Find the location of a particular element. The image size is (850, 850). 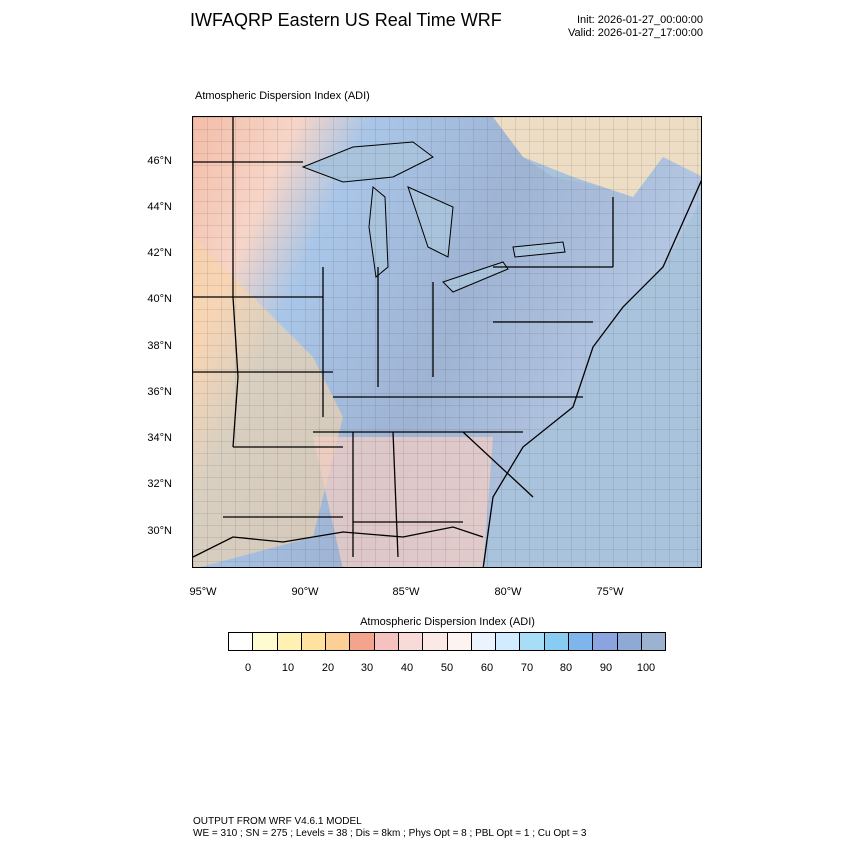

init-time: Init: 2026-01-27_00:00:00 is located at coordinates (640, 20).